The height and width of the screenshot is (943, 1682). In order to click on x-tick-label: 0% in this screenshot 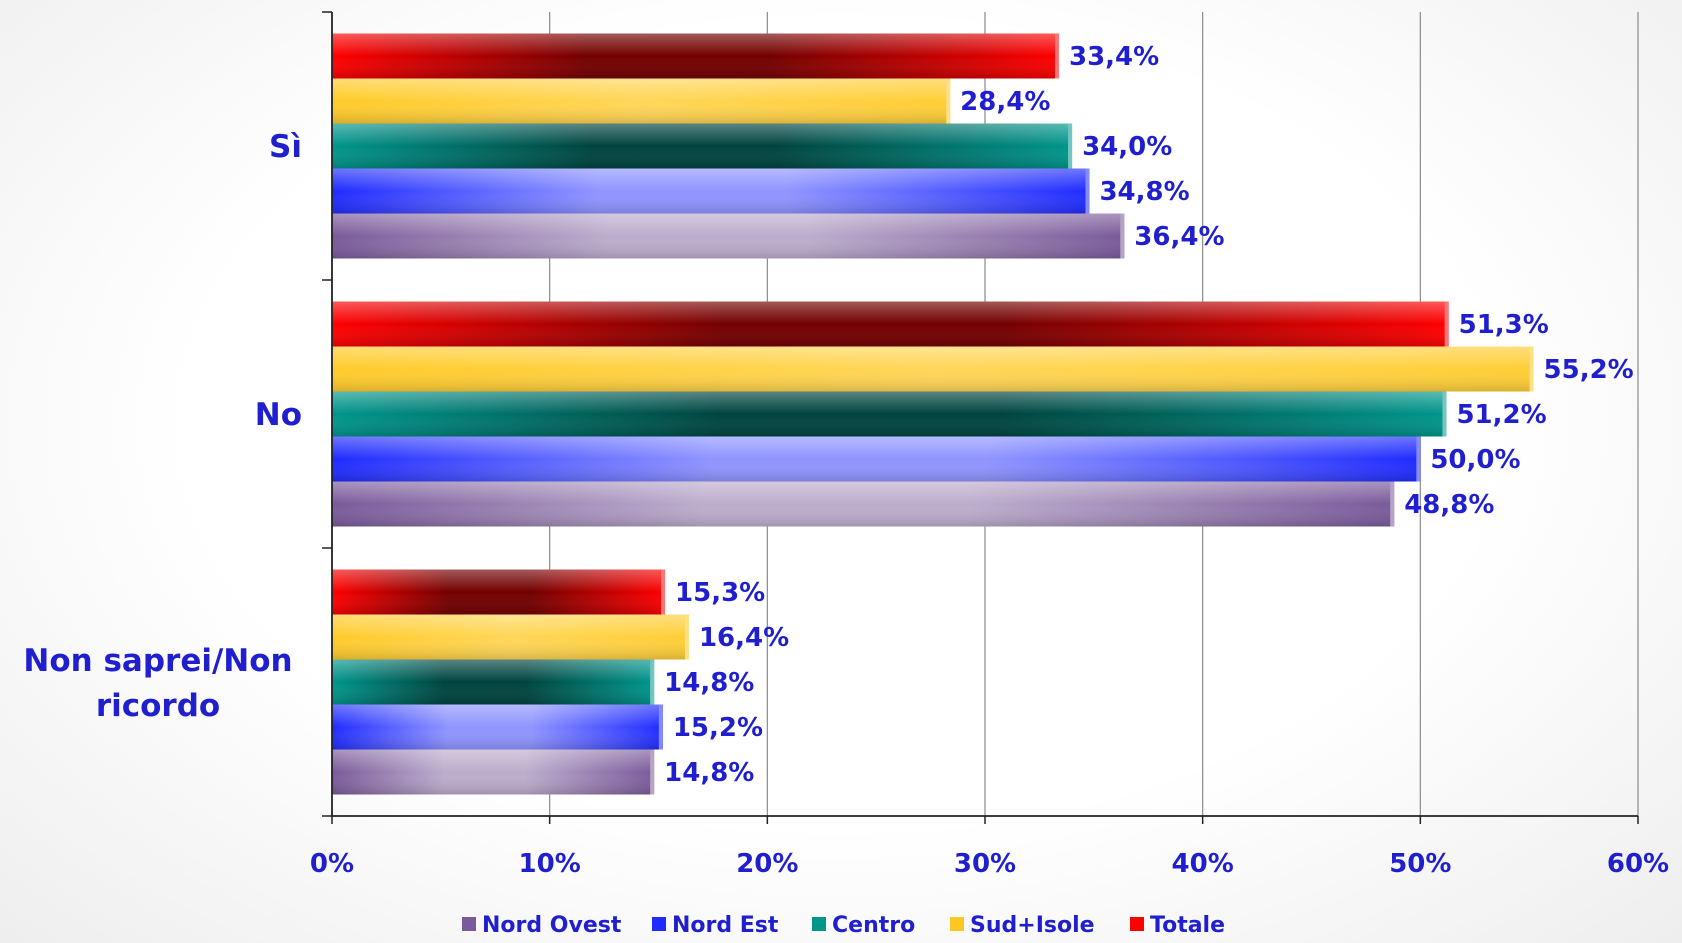, I will do `click(332, 864)`.